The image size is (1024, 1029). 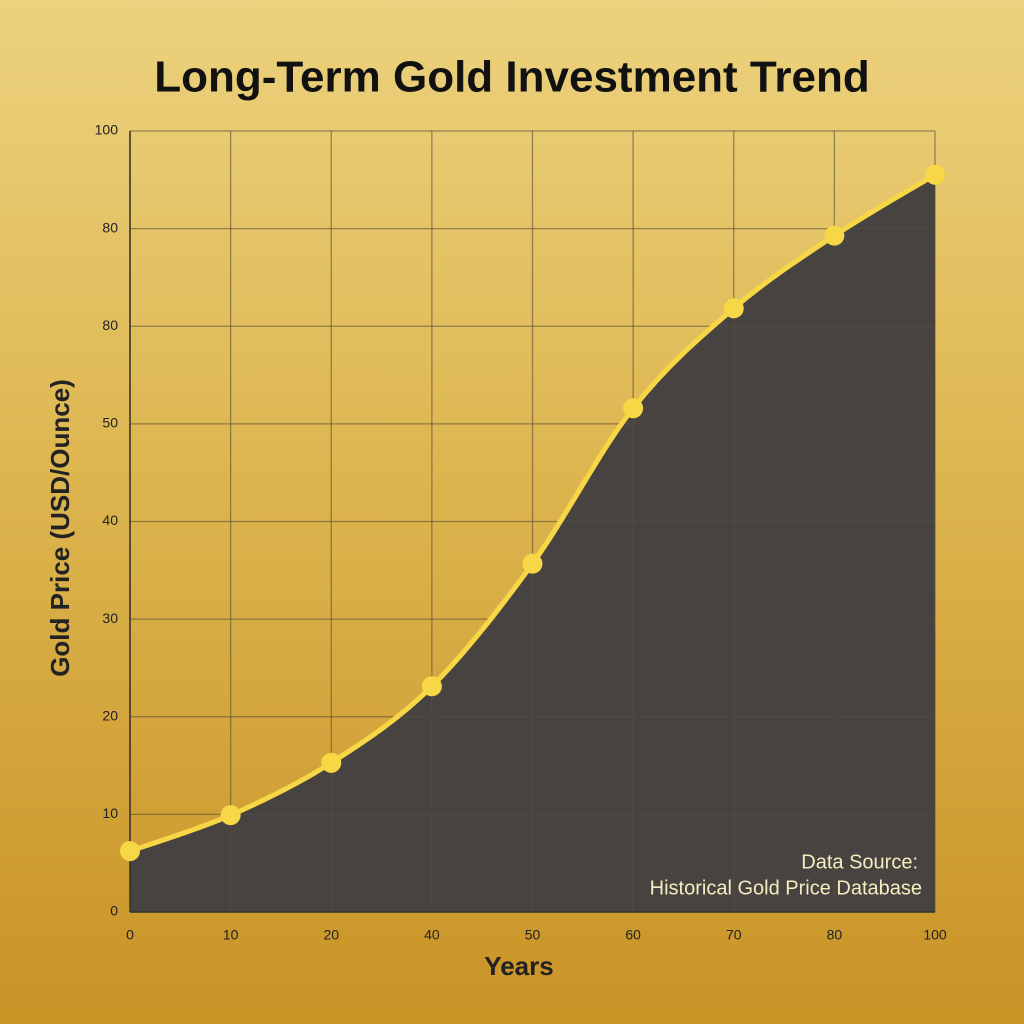 What do you see at coordinates (835, 935) in the screenshot?
I see `x-tick-label: 80` at bounding box center [835, 935].